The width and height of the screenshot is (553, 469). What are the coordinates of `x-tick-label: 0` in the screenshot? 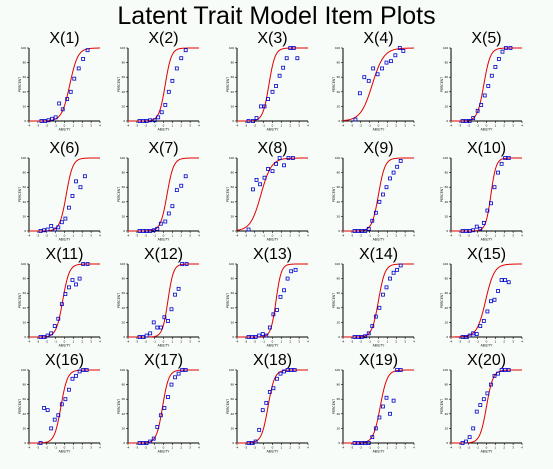 It's located at (164, 126).